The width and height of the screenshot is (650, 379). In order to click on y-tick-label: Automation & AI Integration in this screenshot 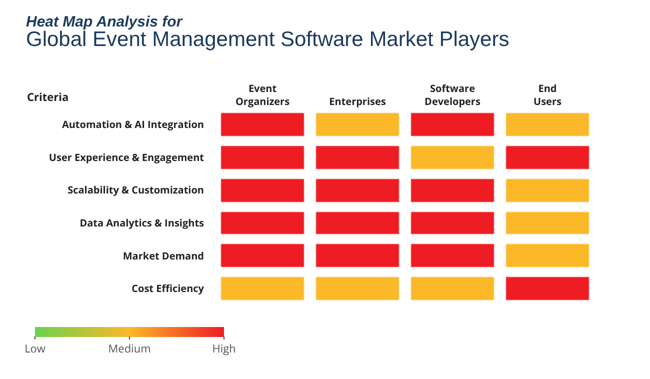, I will do `click(133, 123)`.